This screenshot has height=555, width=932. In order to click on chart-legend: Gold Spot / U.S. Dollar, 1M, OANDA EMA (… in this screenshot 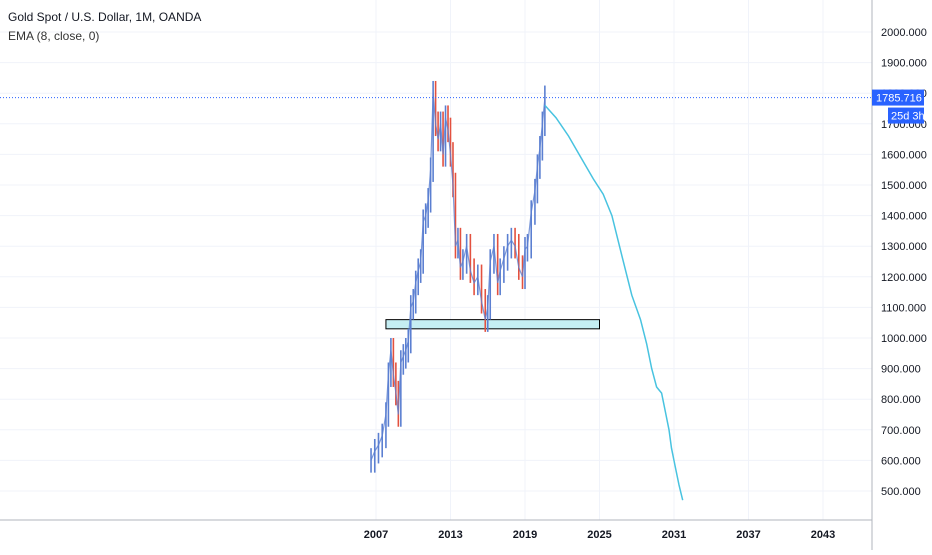, I will do `click(104, 27)`.